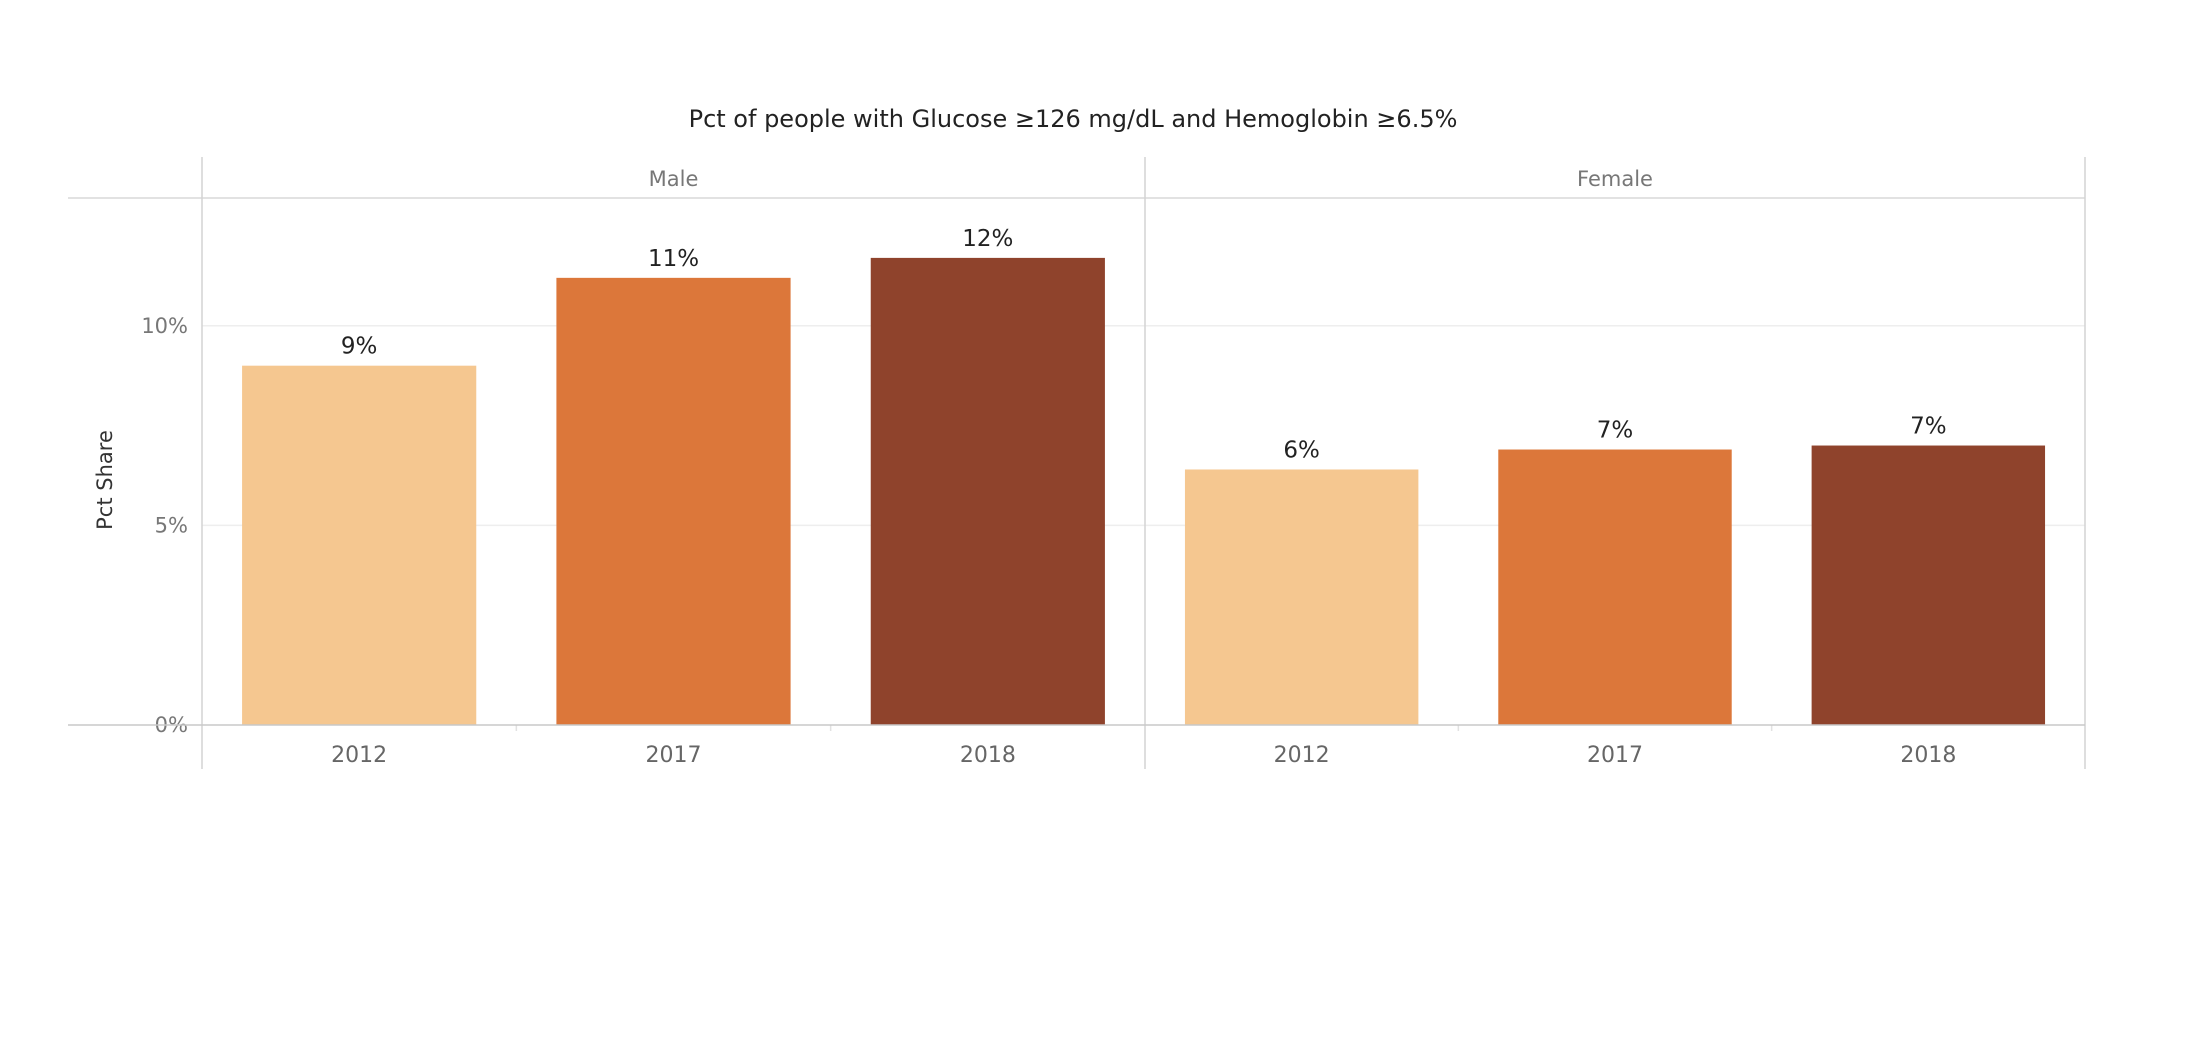 The height and width of the screenshot is (1042, 2198). I want to click on data-label: 12%, so click(987, 239).